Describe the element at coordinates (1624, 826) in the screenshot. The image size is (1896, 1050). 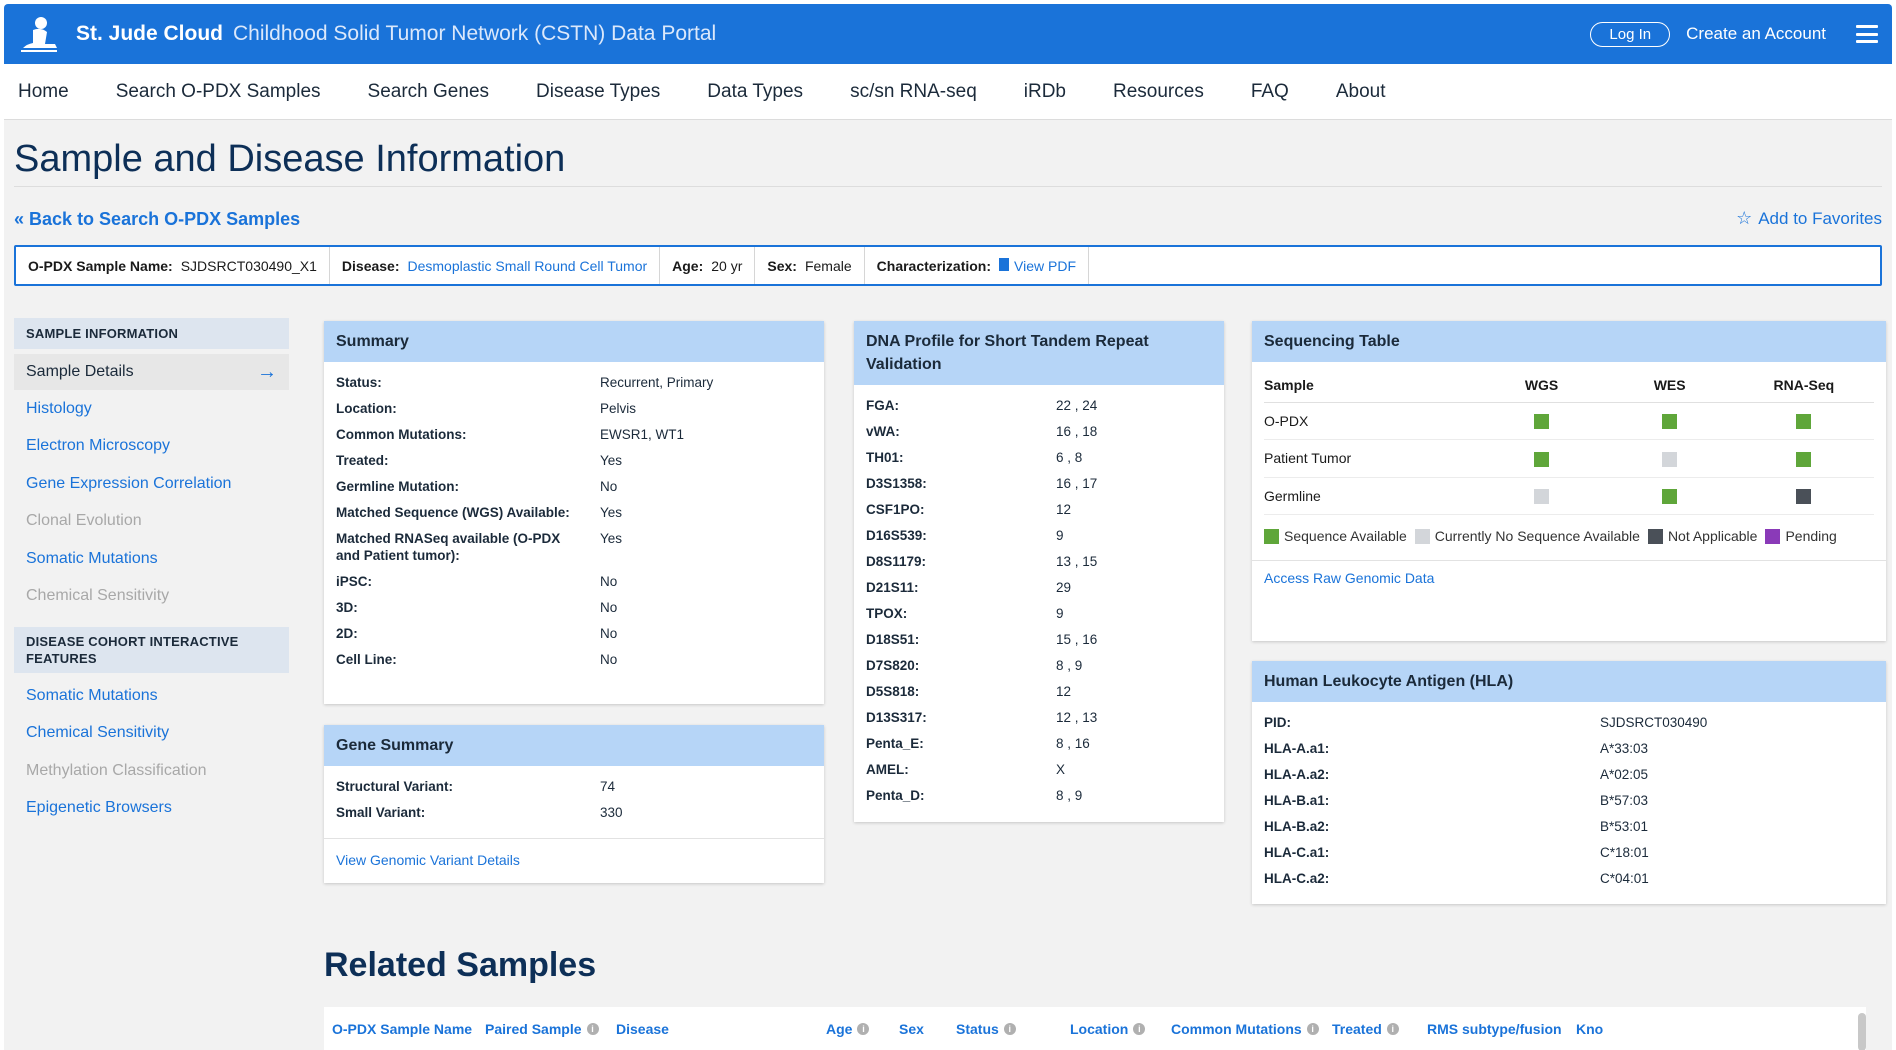
I see `hla-row-value: B*53:01` at that location.